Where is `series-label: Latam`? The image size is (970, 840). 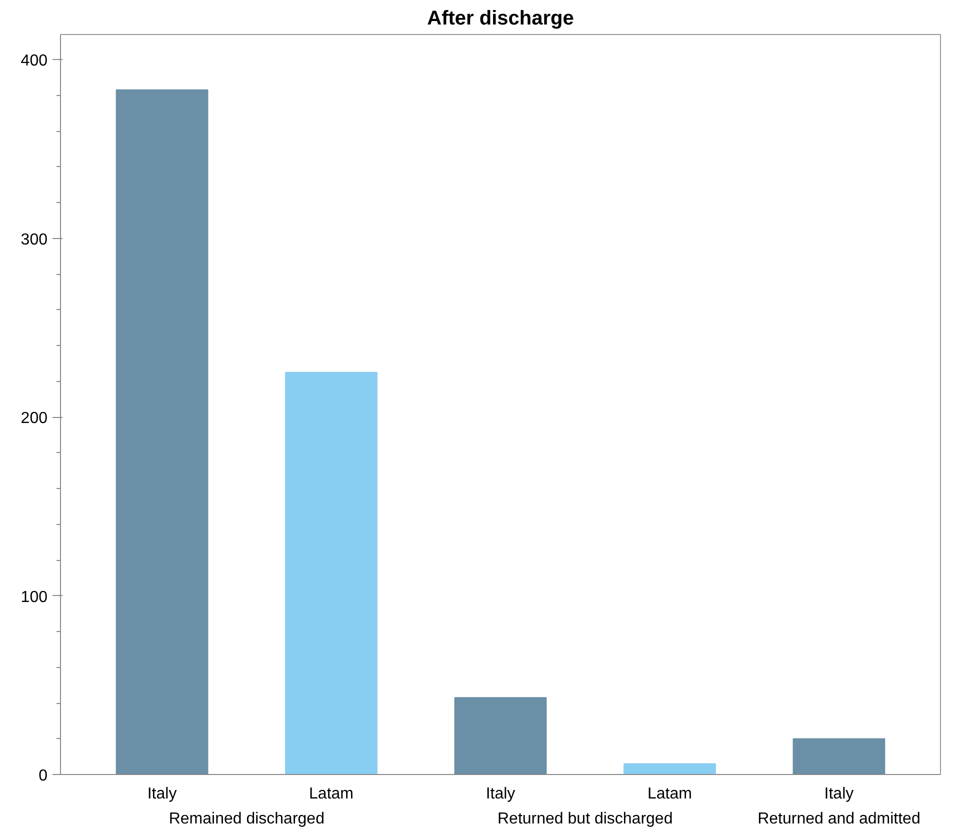
series-label: Latam is located at coordinates (331, 794).